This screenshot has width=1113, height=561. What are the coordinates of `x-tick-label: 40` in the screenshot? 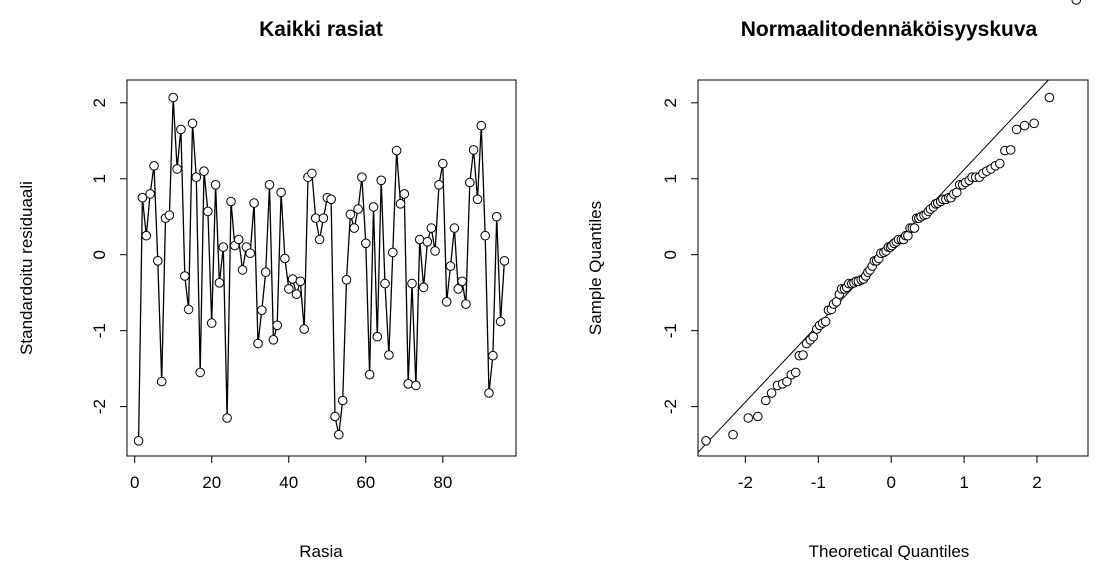 It's located at (288, 482).